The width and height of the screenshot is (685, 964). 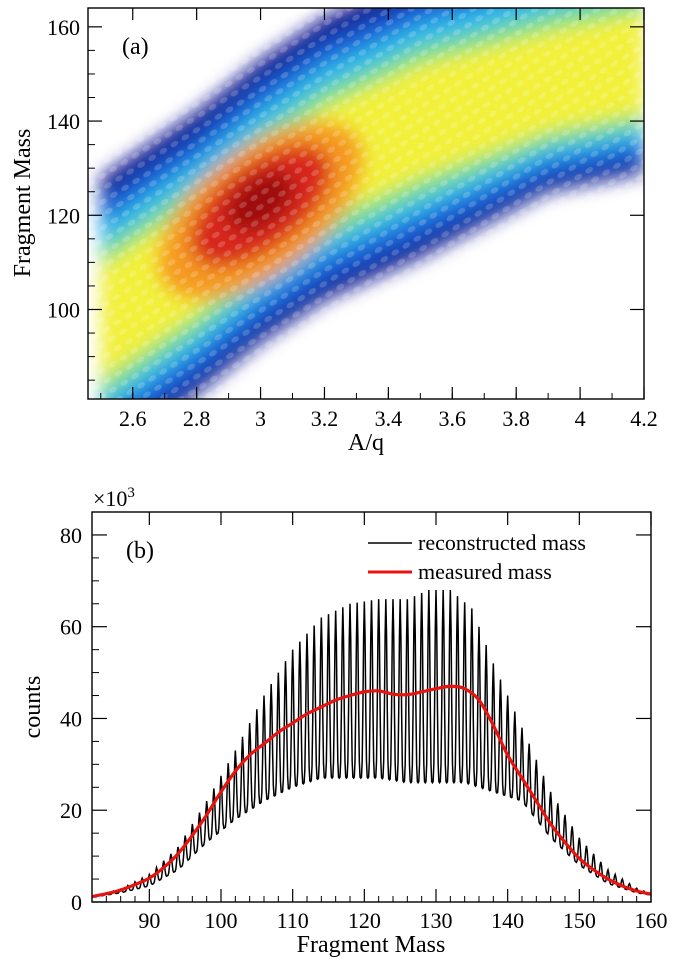 I want to click on y-tick-label-a: 120, so click(x=63, y=215).